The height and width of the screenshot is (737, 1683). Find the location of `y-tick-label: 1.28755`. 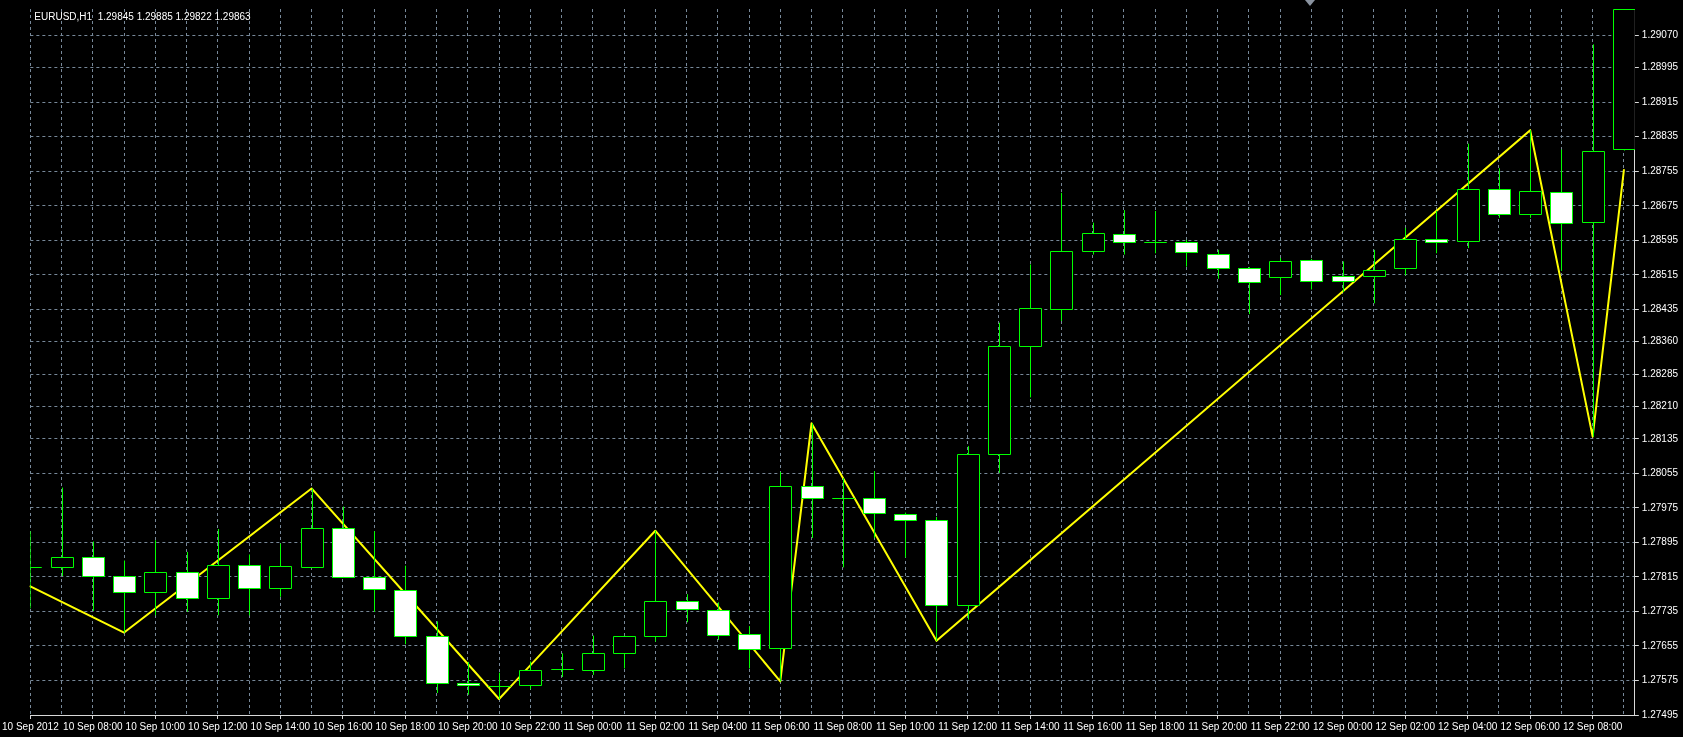

y-tick-label: 1.28755 is located at coordinates (1660, 171).